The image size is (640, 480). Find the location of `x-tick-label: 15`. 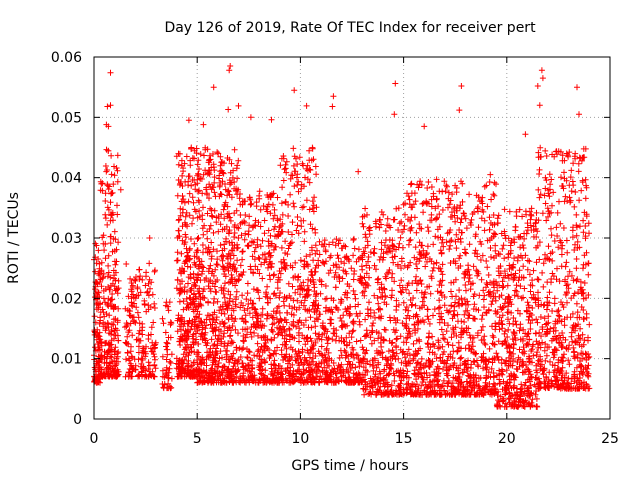

x-tick-label: 15 is located at coordinates (404, 439).